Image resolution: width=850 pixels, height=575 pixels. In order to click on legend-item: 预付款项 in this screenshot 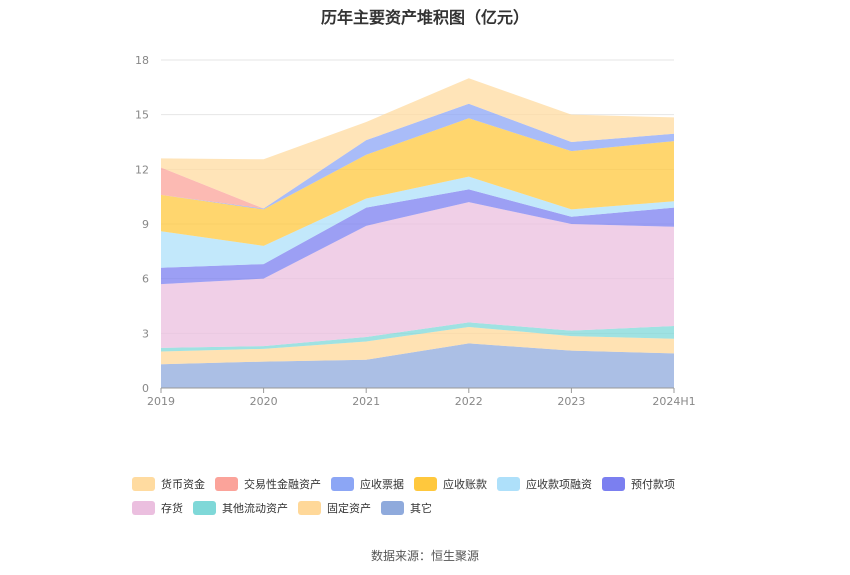, I will do `click(638, 484)`.